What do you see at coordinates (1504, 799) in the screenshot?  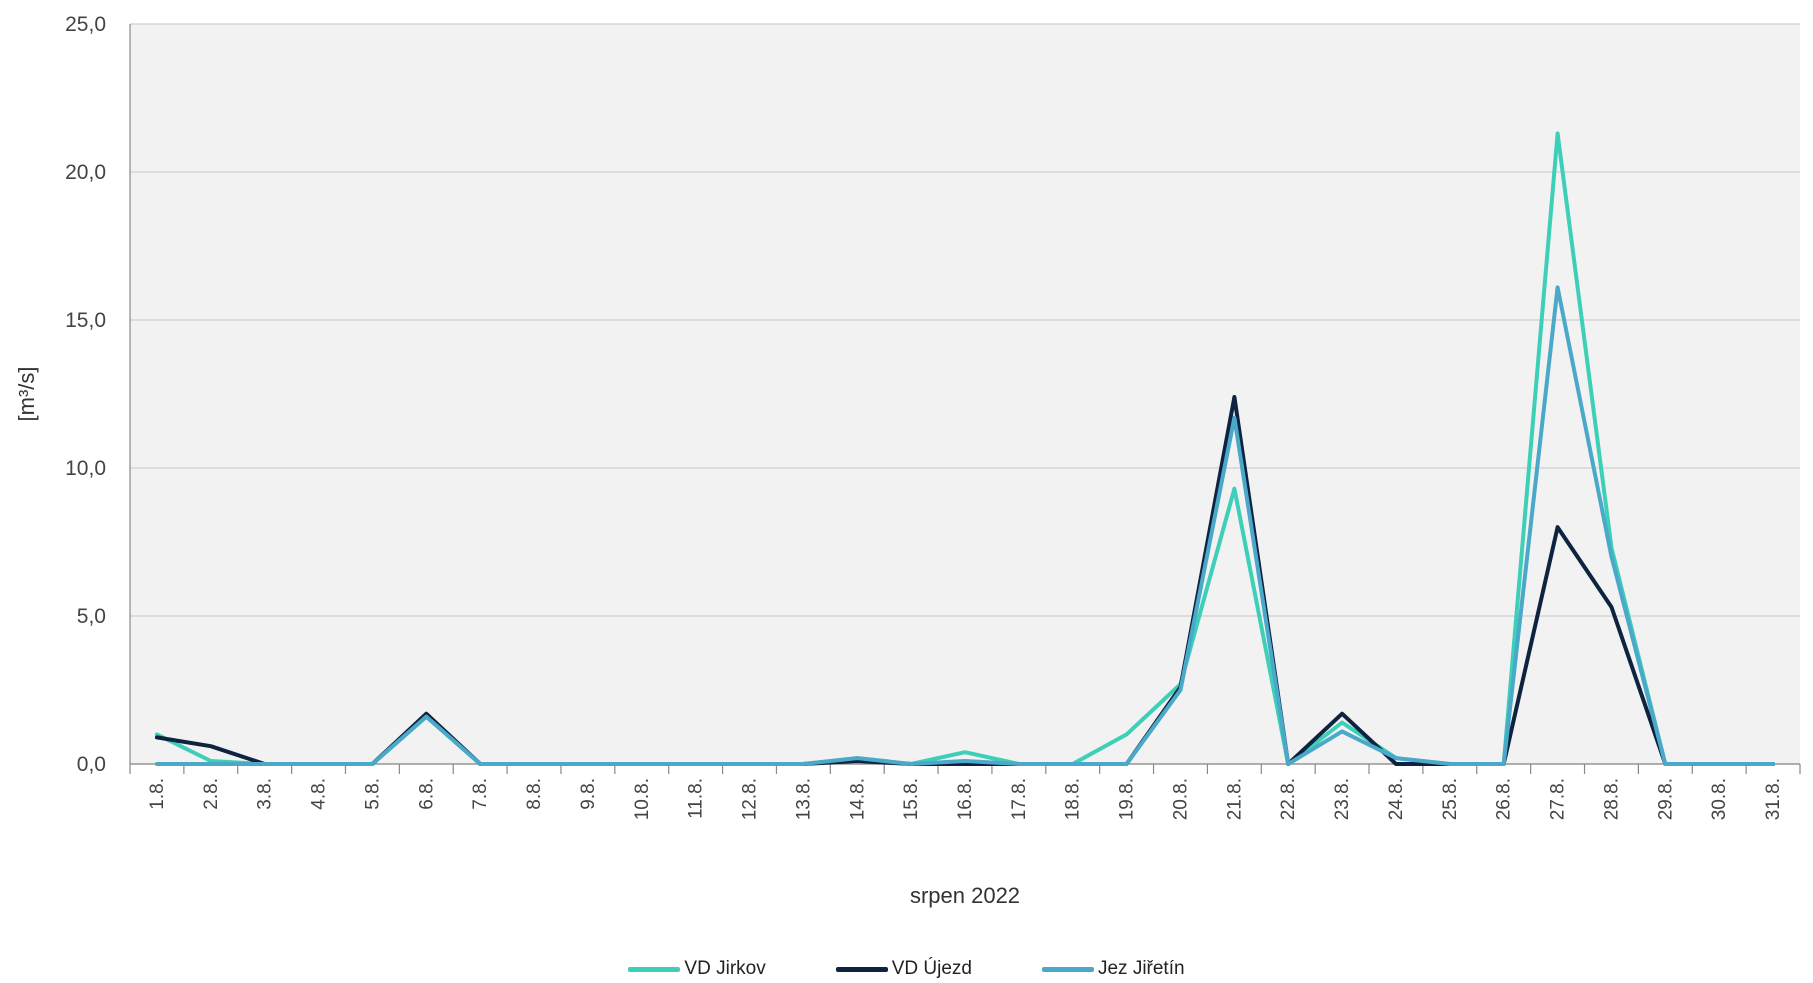 I see `x-tick-label: 26.8.` at bounding box center [1504, 799].